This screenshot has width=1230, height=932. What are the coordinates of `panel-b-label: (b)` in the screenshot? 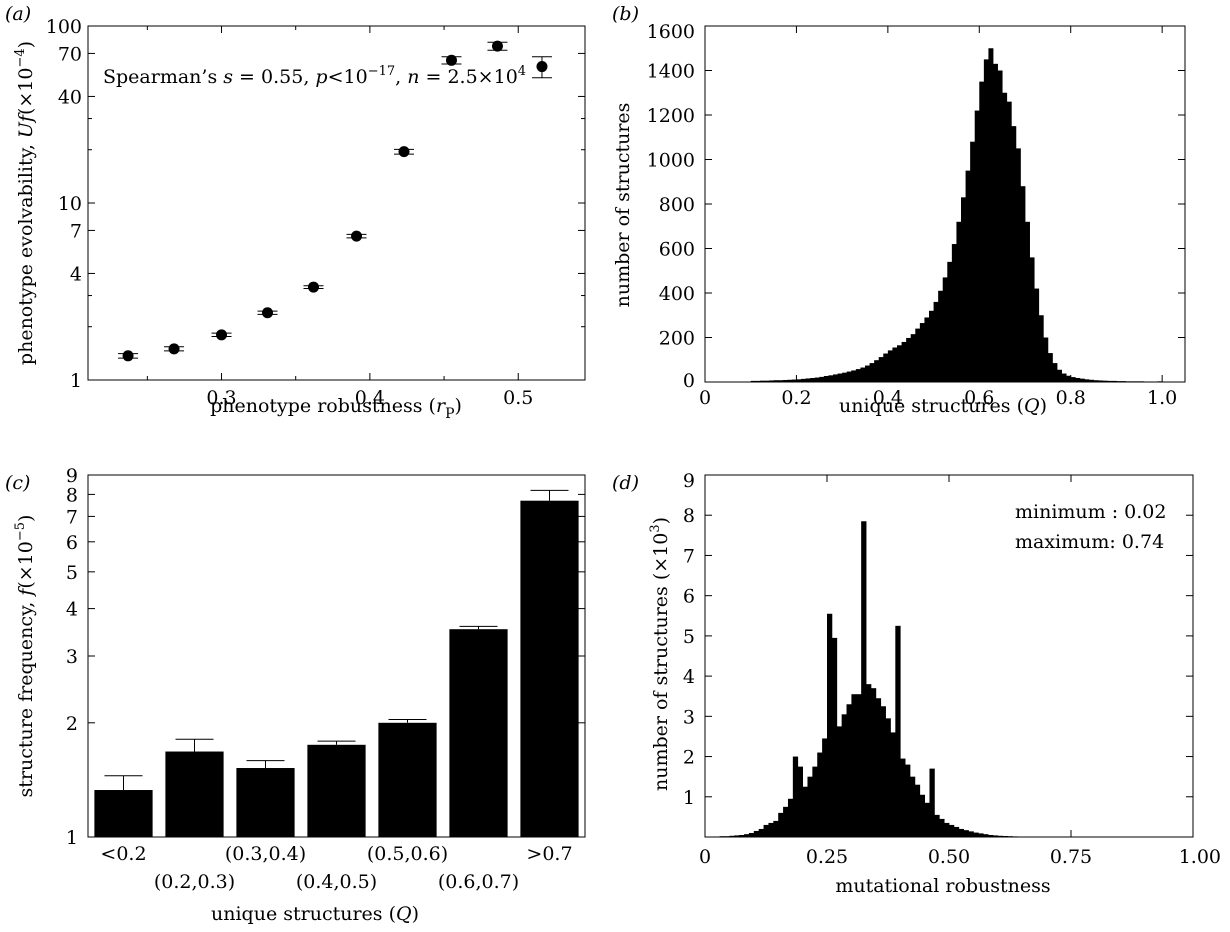 It's located at (625, 14).